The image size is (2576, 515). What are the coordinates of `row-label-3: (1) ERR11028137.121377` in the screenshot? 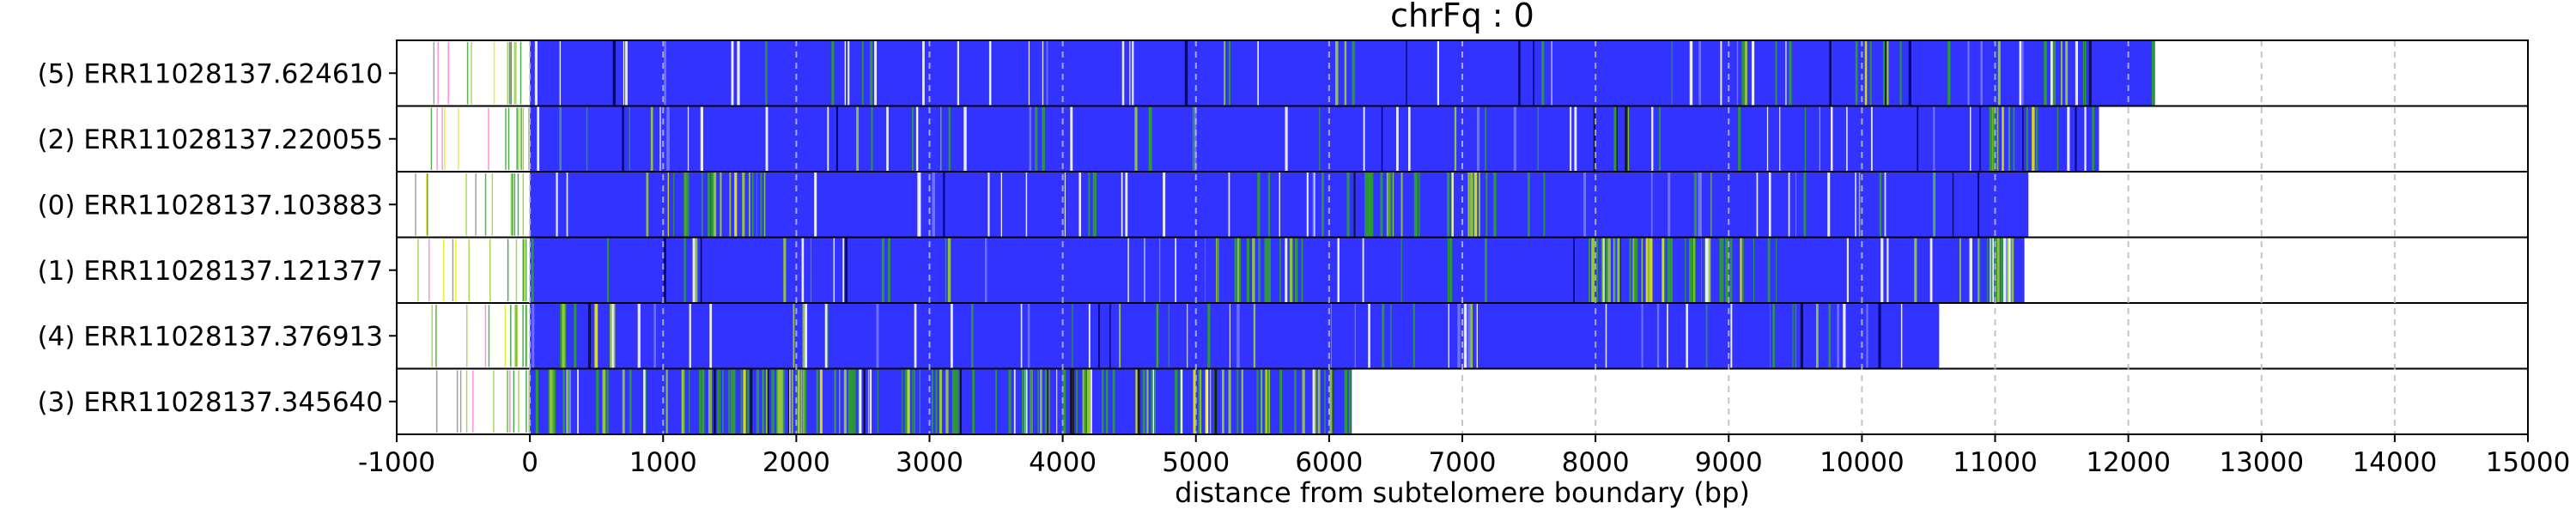 It's located at (210, 271).